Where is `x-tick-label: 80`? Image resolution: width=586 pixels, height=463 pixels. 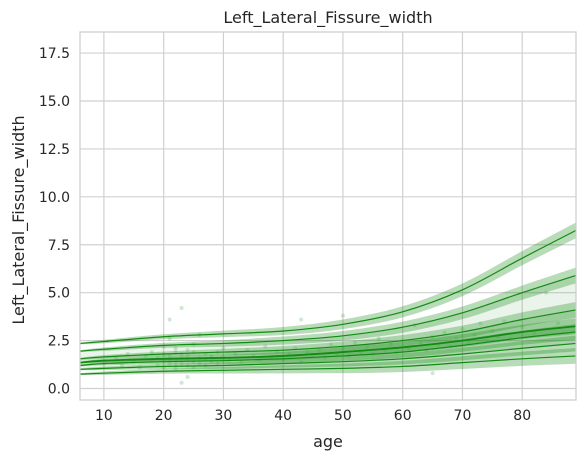 x-tick-label: 80 is located at coordinates (522, 416).